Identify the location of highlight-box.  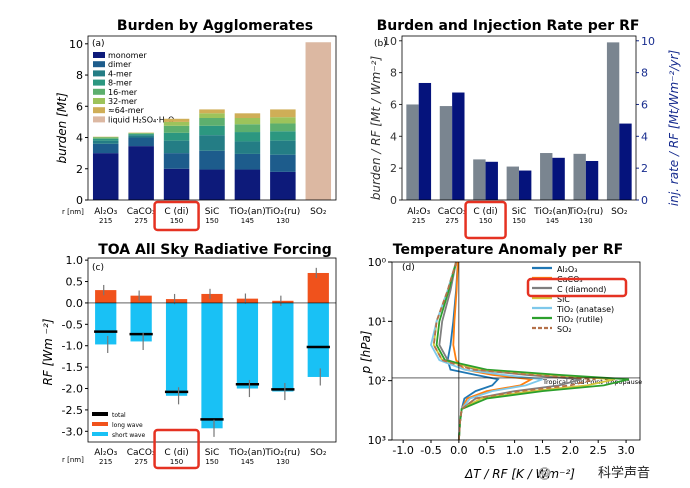
(485, 220).